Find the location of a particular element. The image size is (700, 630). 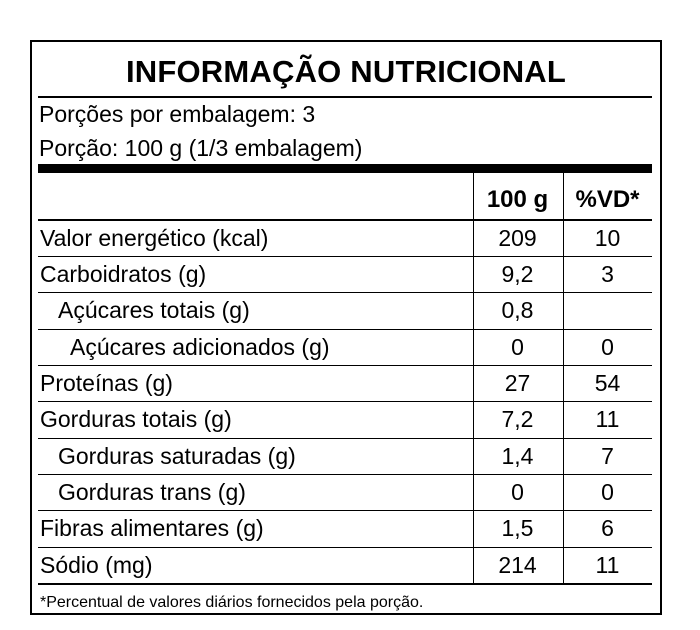

nutrient-amount: 27 is located at coordinates (517, 383).